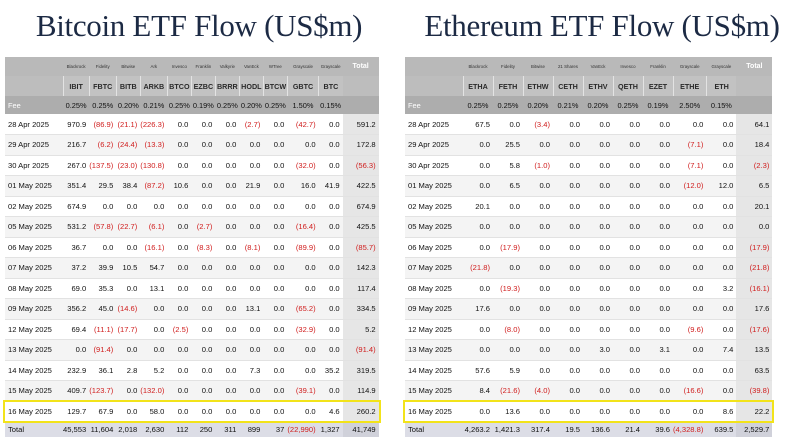 The height and width of the screenshot is (446, 800). I want to click on flow-value: (16.4), so click(303, 227).